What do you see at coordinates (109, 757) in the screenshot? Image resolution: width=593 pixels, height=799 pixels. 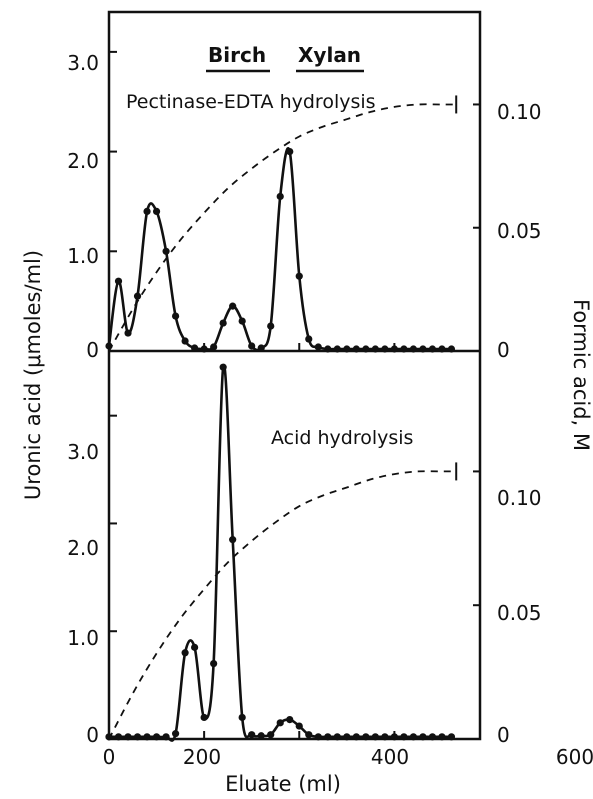 I see `x-tick-label: 0` at bounding box center [109, 757].